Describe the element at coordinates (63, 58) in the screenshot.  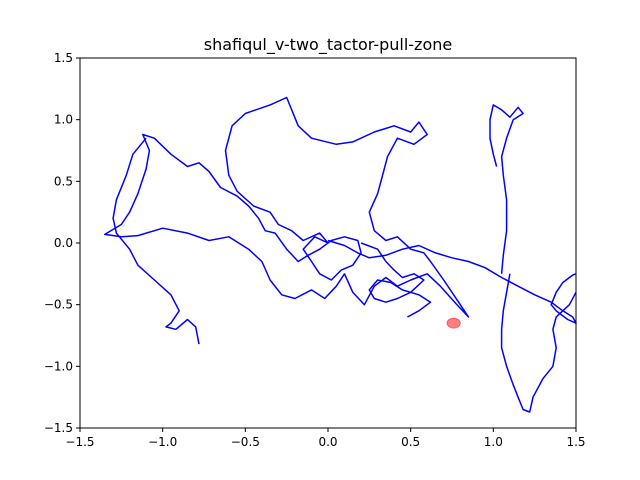
I see `y-tick-label: 1.5` at that location.